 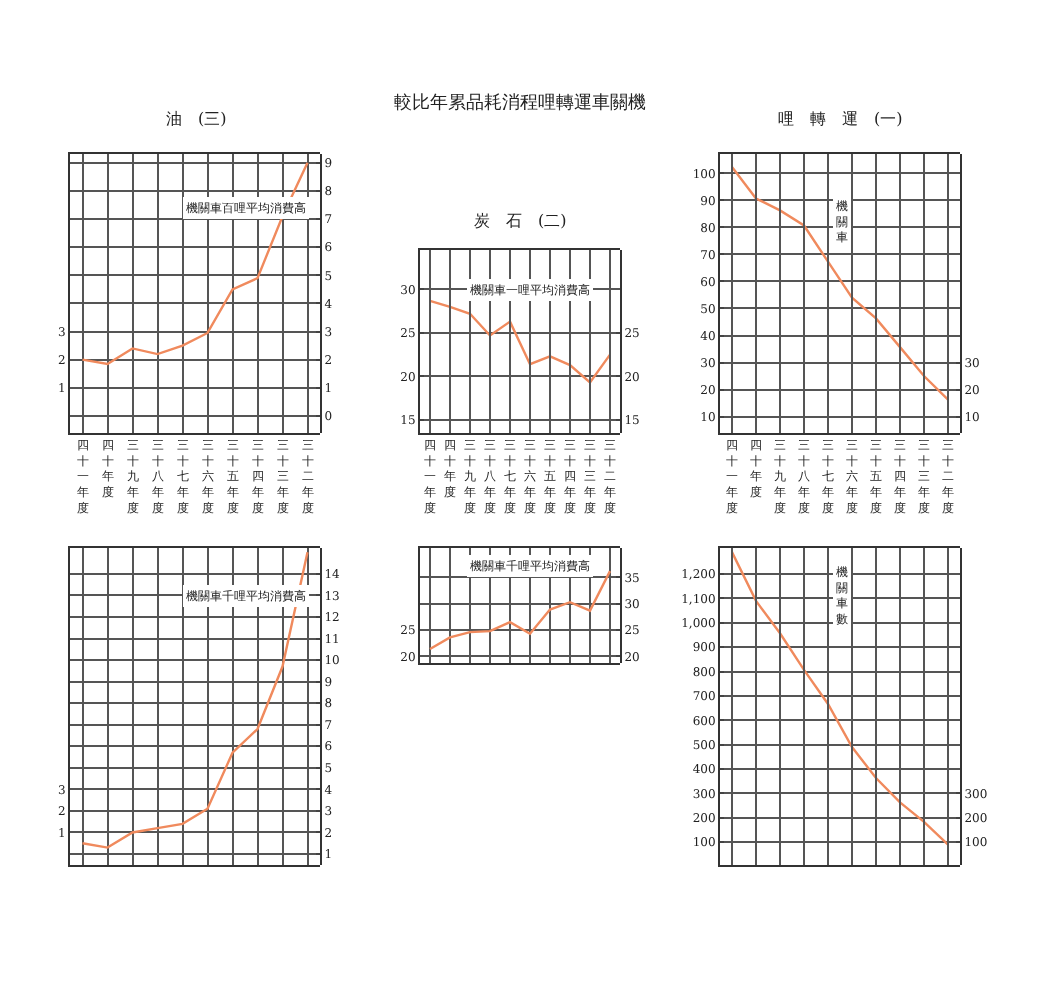 What do you see at coordinates (196, 119) in the screenshot?
I see `chart-title: 油 (三)` at bounding box center [196, 119].